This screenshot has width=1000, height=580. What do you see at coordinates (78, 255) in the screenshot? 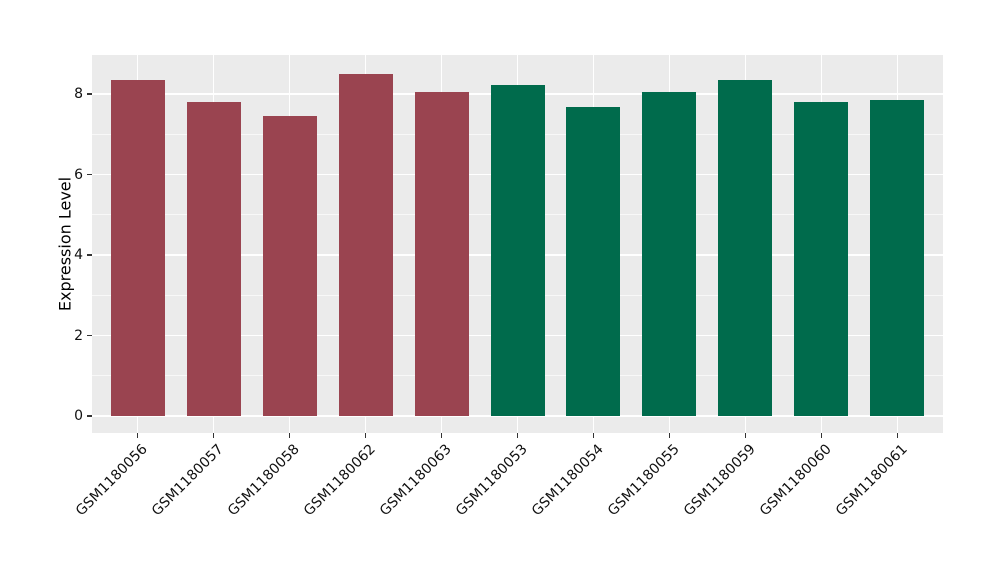
I see `y-tick-label: 4` at bounding box center [78, 255].